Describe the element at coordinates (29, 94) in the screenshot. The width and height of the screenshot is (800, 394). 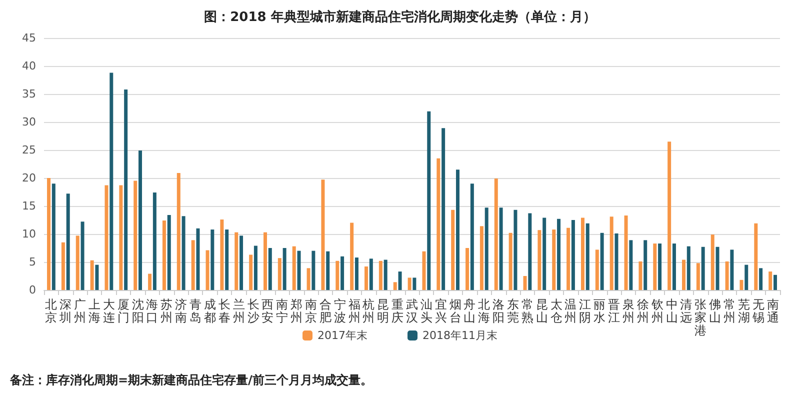
I see `y-tick-label: 35` at that location.